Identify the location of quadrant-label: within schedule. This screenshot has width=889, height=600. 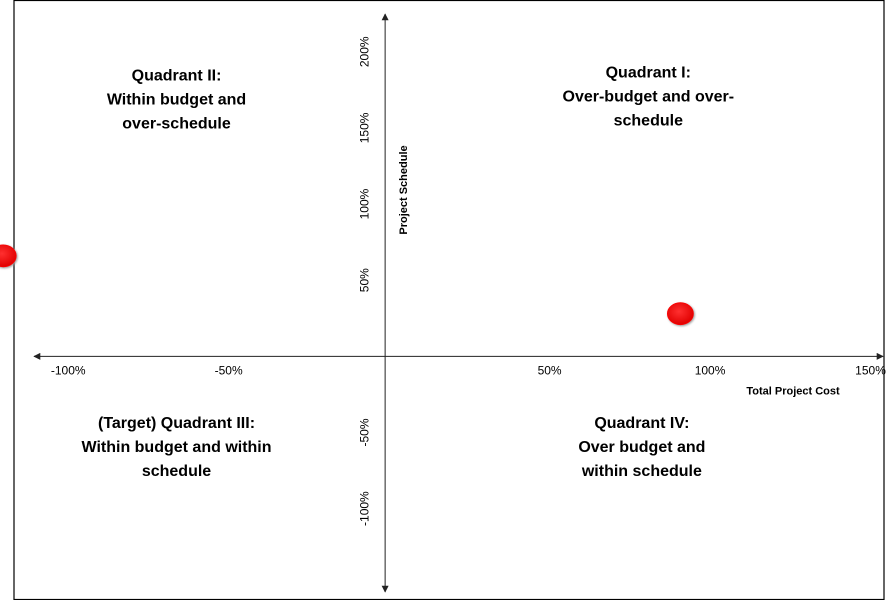
(641, 471).